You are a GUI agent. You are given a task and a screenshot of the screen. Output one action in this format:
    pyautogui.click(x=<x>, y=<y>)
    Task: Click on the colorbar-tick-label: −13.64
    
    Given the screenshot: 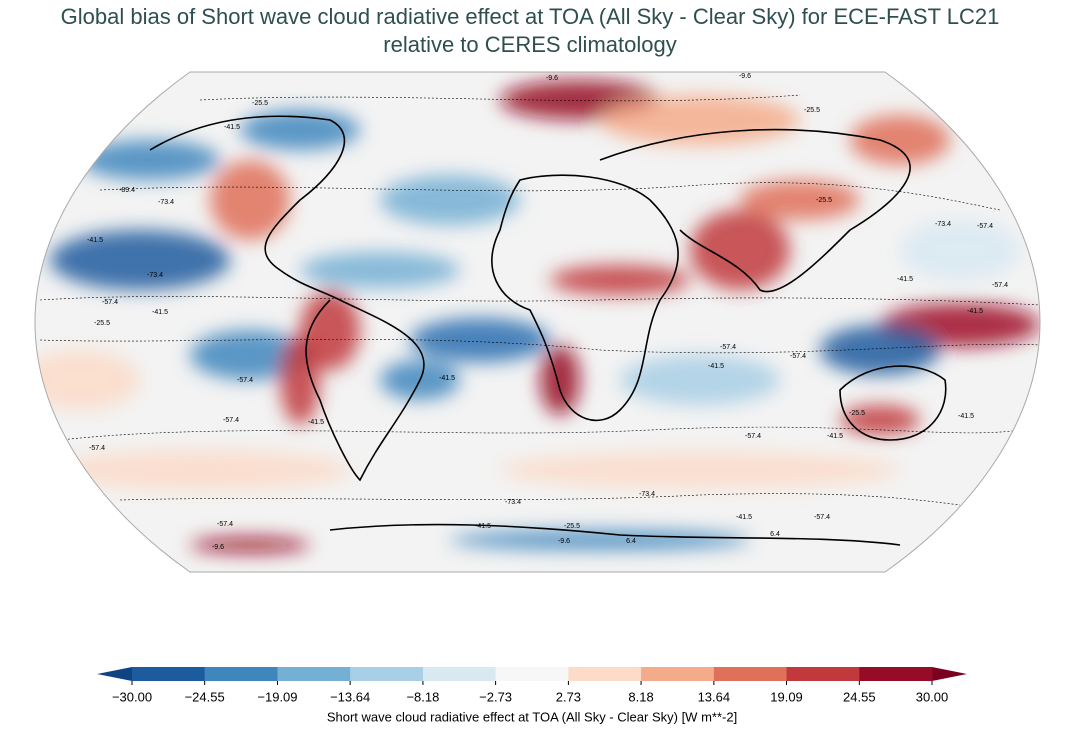 What is the action you would take?
    pyautogui.click(x=350, y=696)
    